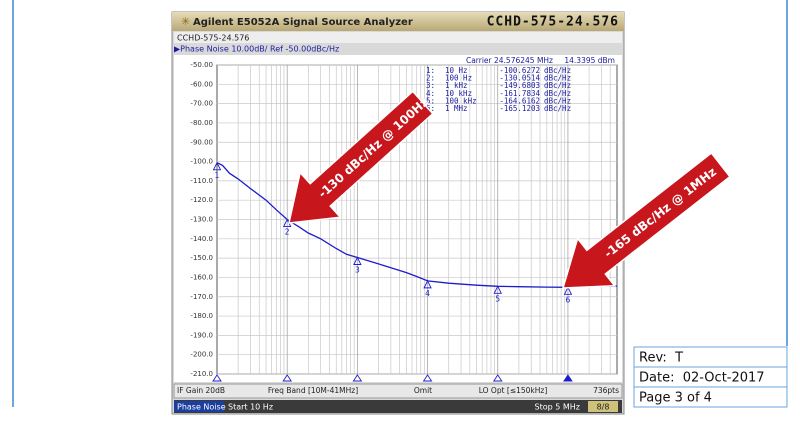 The image size is (800, 421). What do you see at coordinates (217, 175) in the screenshot?
I see `marker-label: 1` at bounding box center [217, 175].